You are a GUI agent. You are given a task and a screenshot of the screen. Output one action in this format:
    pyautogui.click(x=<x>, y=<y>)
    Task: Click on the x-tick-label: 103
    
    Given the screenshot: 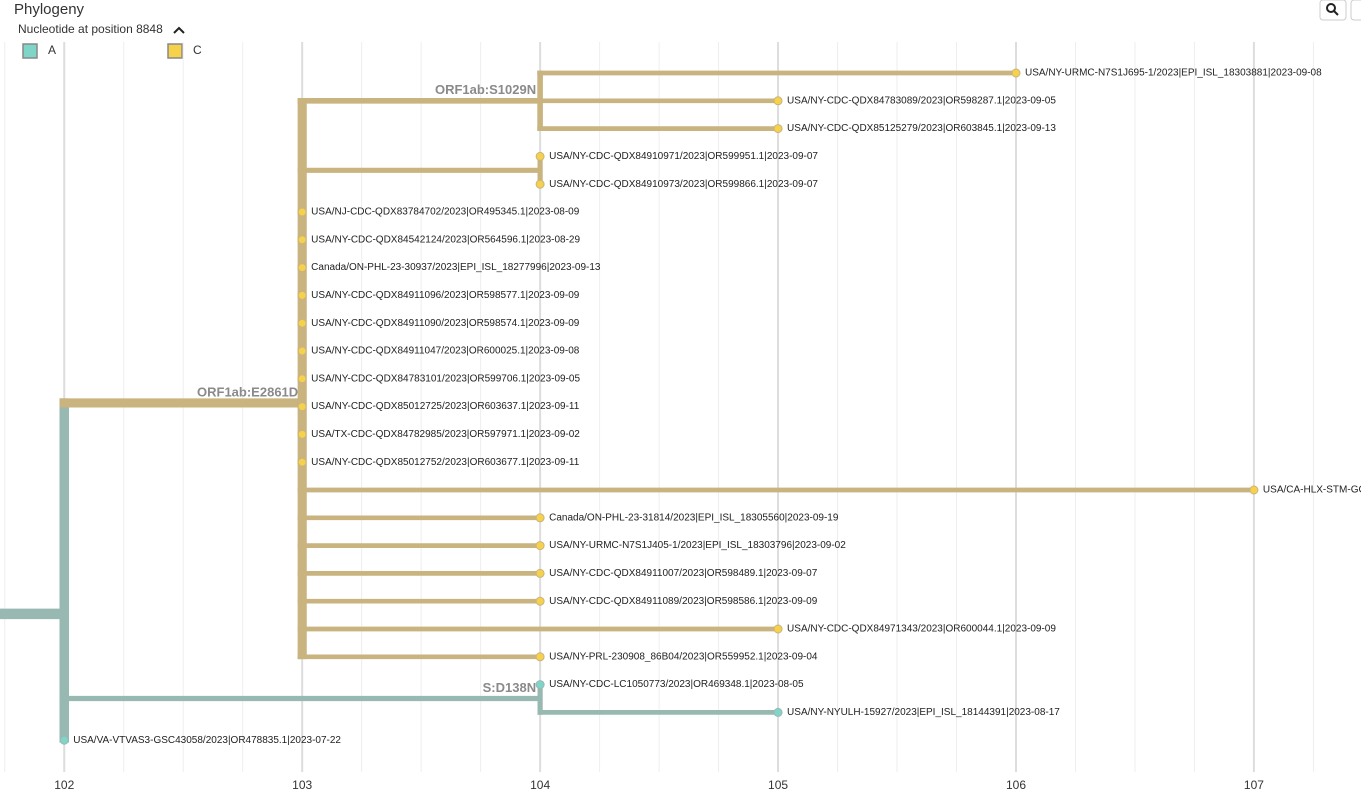 What is the action you would take?
    pyautogui.click(x=302, y=785)
    